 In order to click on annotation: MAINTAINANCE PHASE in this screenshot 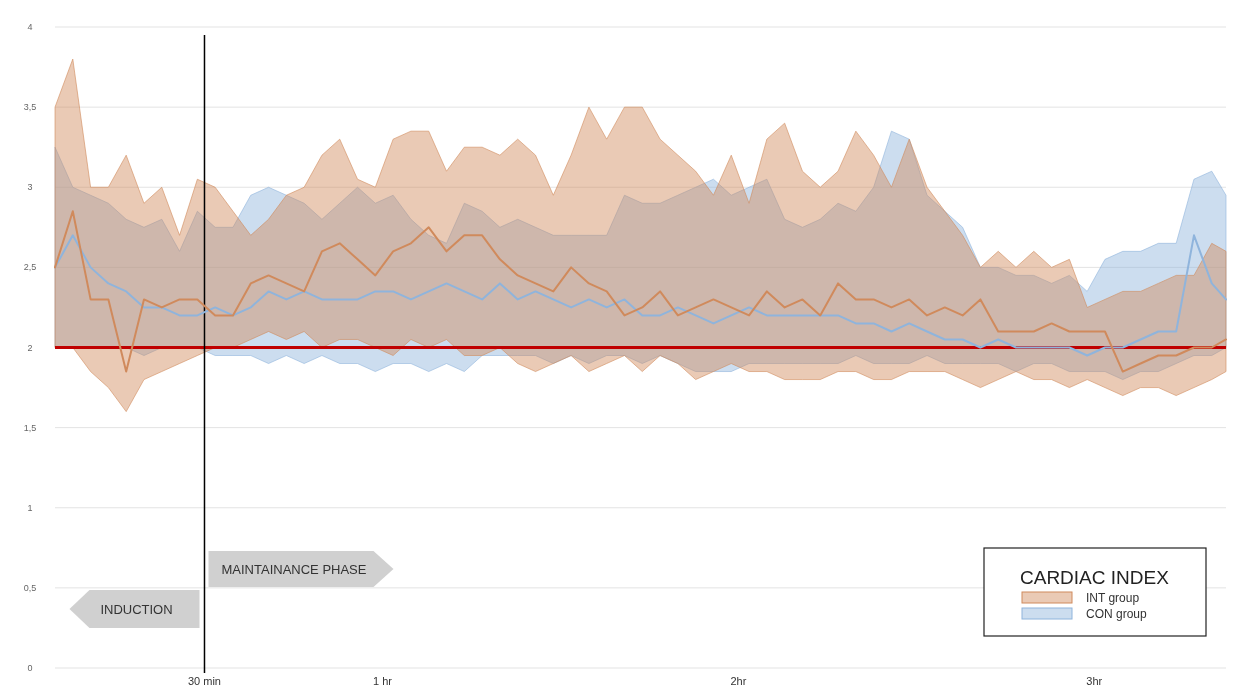, I will do `click(294, 569)`.